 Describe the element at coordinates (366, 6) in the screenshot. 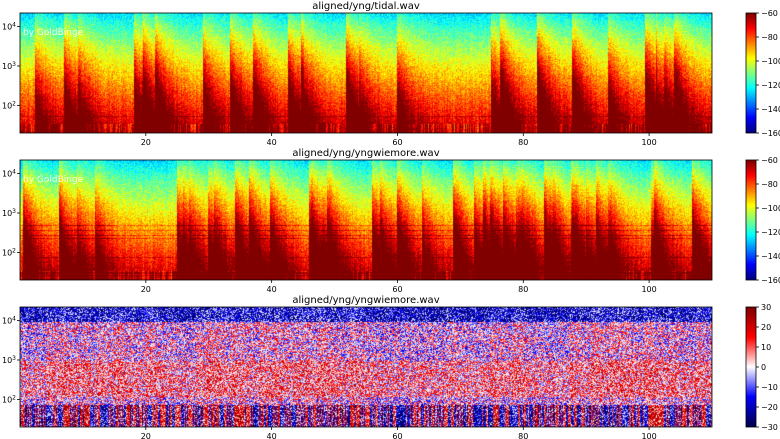

I see `panel-title: aligned/yng/tidal.wav` at that location.